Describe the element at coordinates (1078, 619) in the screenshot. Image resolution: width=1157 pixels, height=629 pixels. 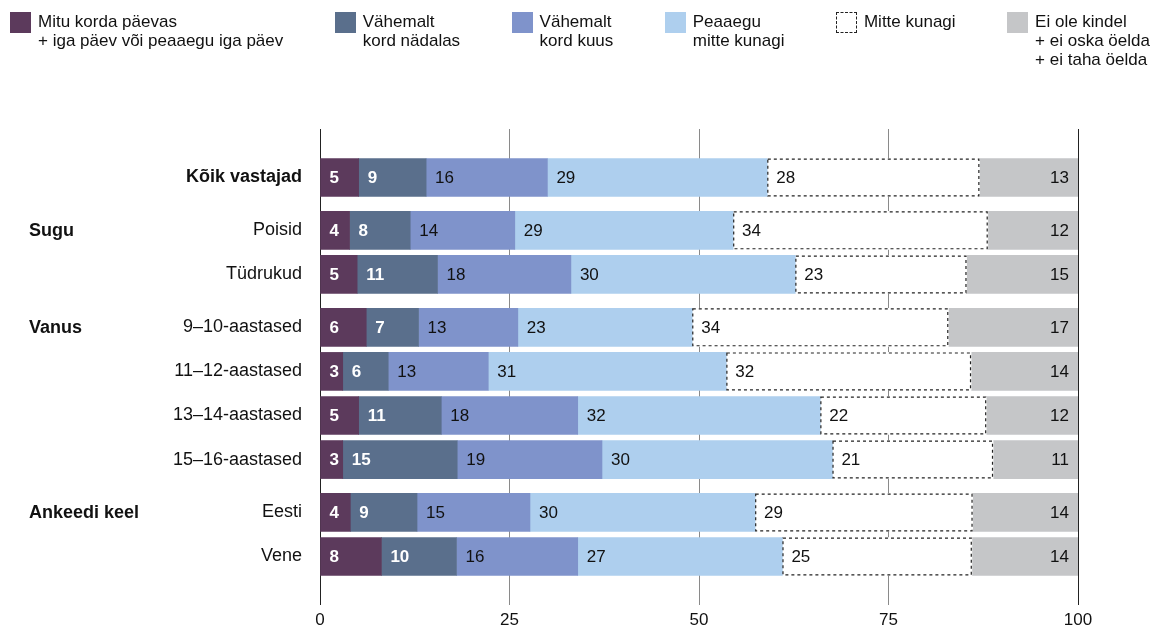
I see `x-tick-label: 100` at that location.